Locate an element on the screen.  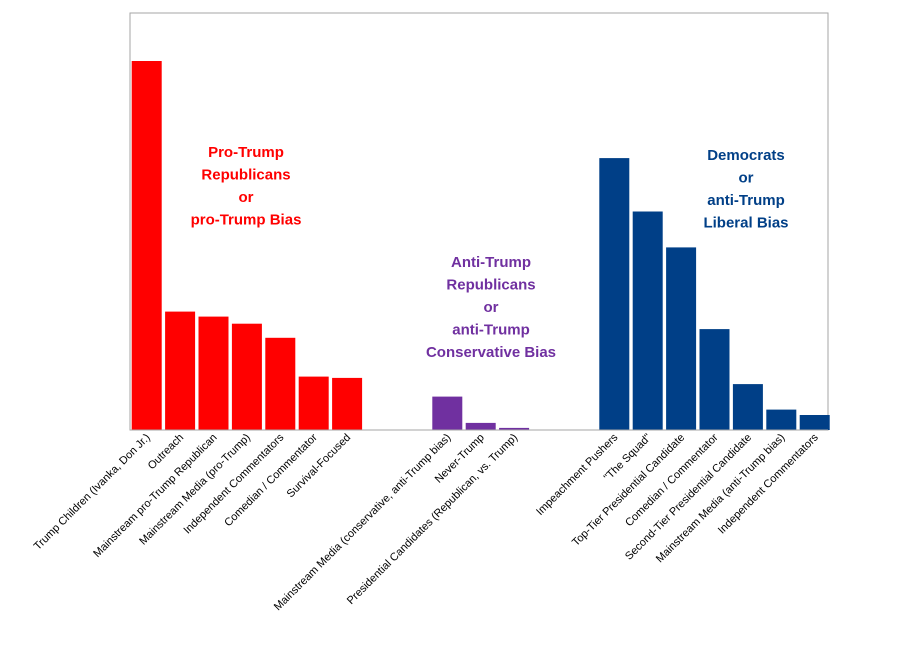
x-tick-label: Mainstream pro-Trump Republican is located at coordinates (155, 496).